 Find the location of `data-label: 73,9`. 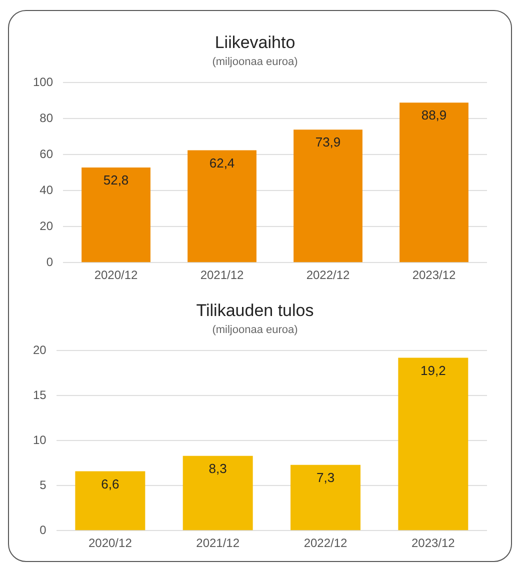

data-label: 73,9 is located at coordinates (328, 142).